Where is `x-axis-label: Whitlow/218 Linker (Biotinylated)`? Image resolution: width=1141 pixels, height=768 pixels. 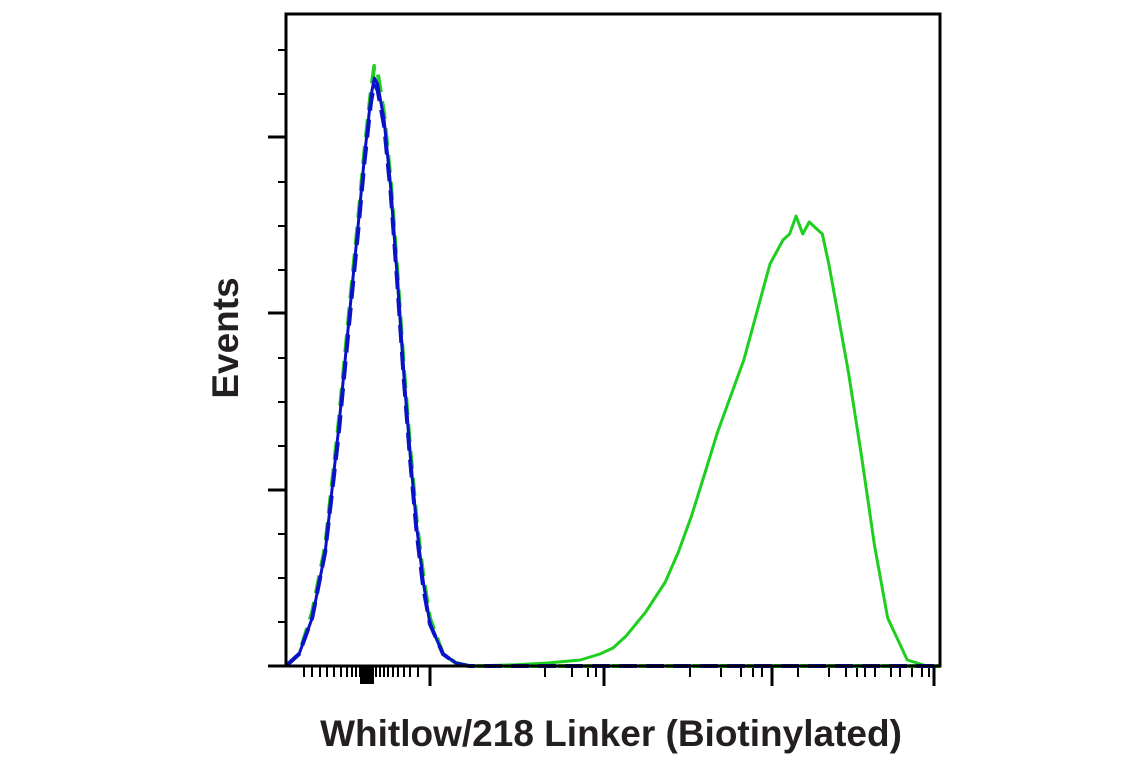
x-axis-label: Whitlow/218 Linker (Biotinylated) is located at coordinates (611, 733).